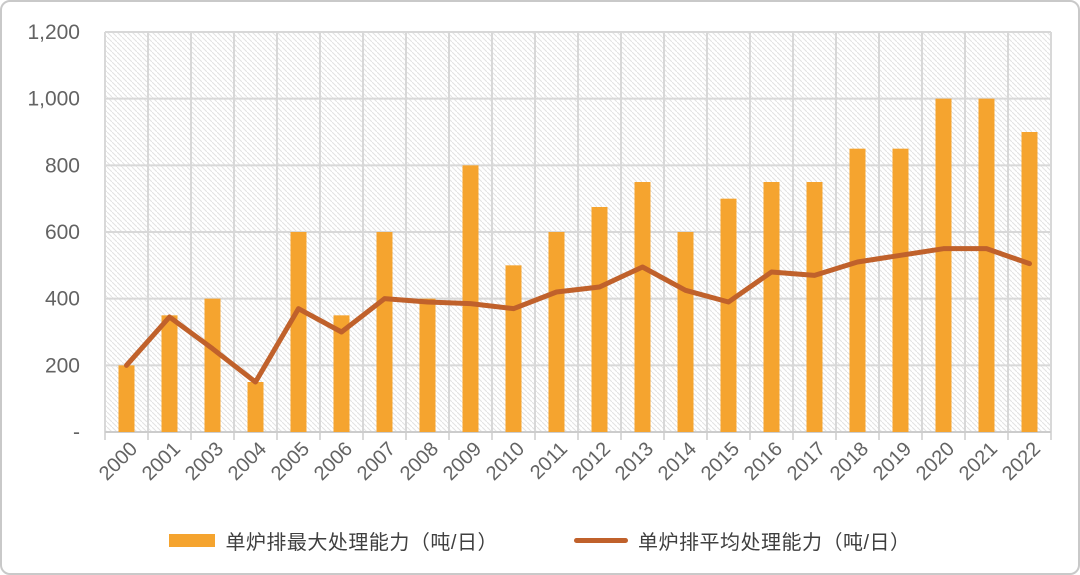 Image resolution: width=1080 pixels, height=575 pixels. What do you see at coordinates (118, 461) in the screenshot?
I see `x-tick-label: 2000` at bounding box center [118, 461].